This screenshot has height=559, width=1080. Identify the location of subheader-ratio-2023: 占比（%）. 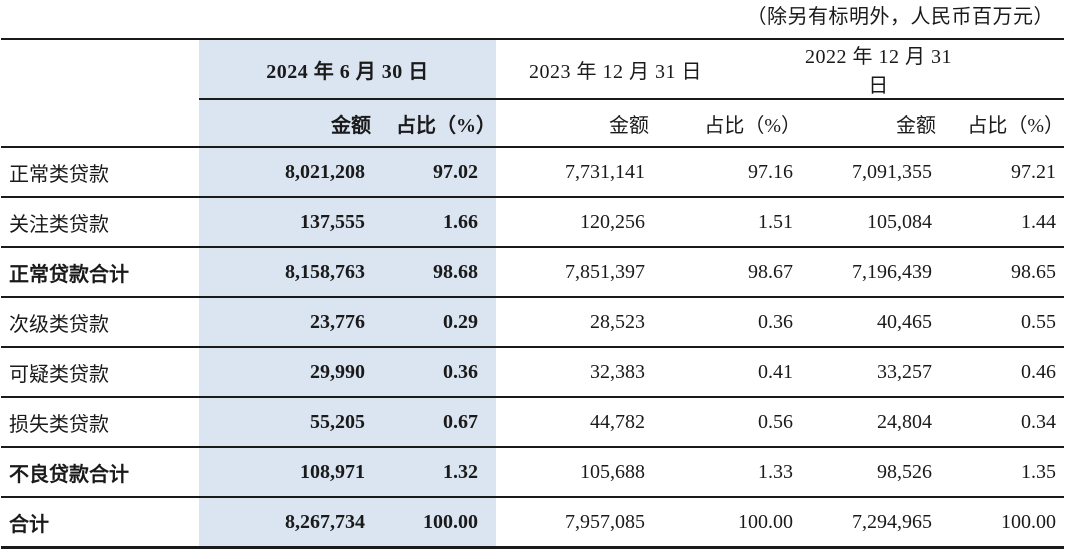
(725, 123).